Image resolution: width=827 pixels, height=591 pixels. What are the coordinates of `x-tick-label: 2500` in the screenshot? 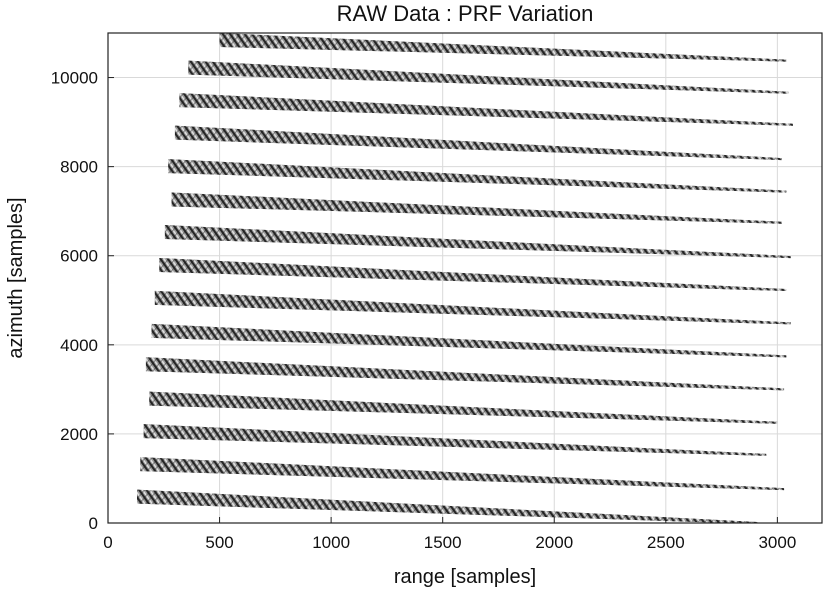 It's located at (666, 542).